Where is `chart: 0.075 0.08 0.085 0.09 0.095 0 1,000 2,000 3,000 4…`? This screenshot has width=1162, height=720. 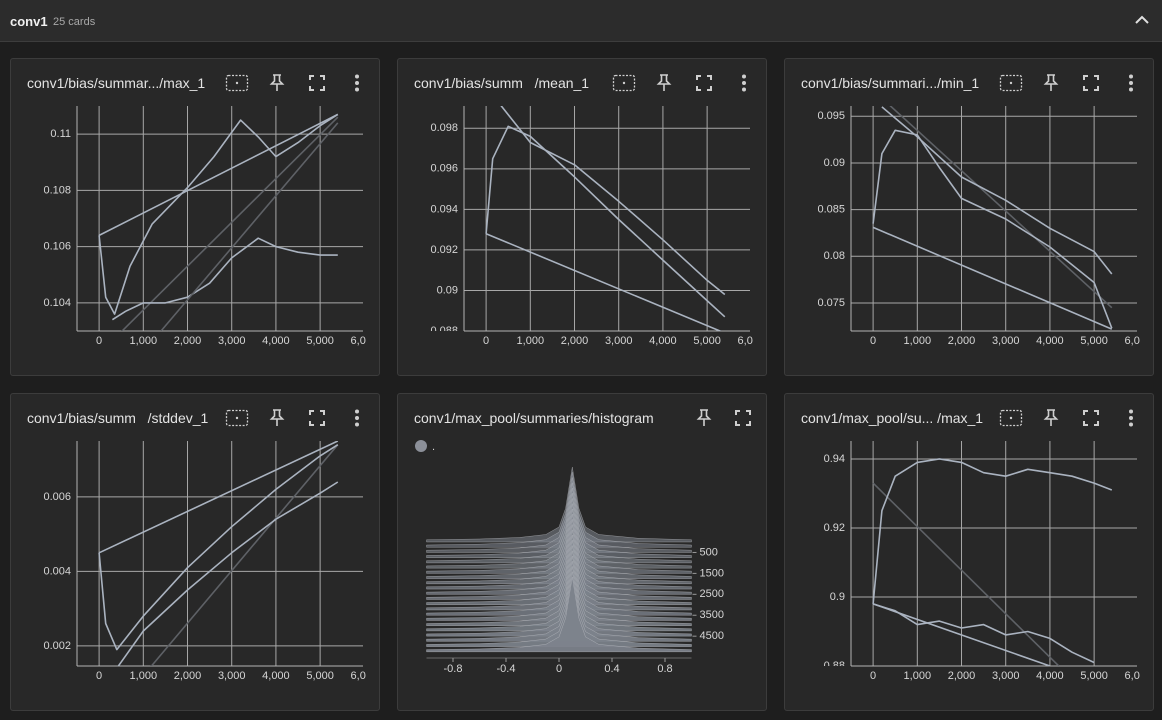 chart: 0.075 0.08 0.085 0.09 0.095 0 1,000 2,000 3,000 4… is located at coordinates (978, 226).